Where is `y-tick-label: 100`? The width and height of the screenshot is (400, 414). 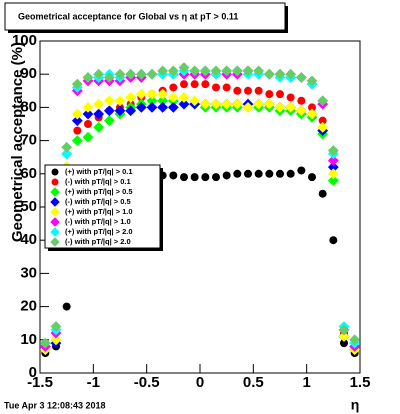
y-tick-label: 100 is located at coordinates (24, 40).